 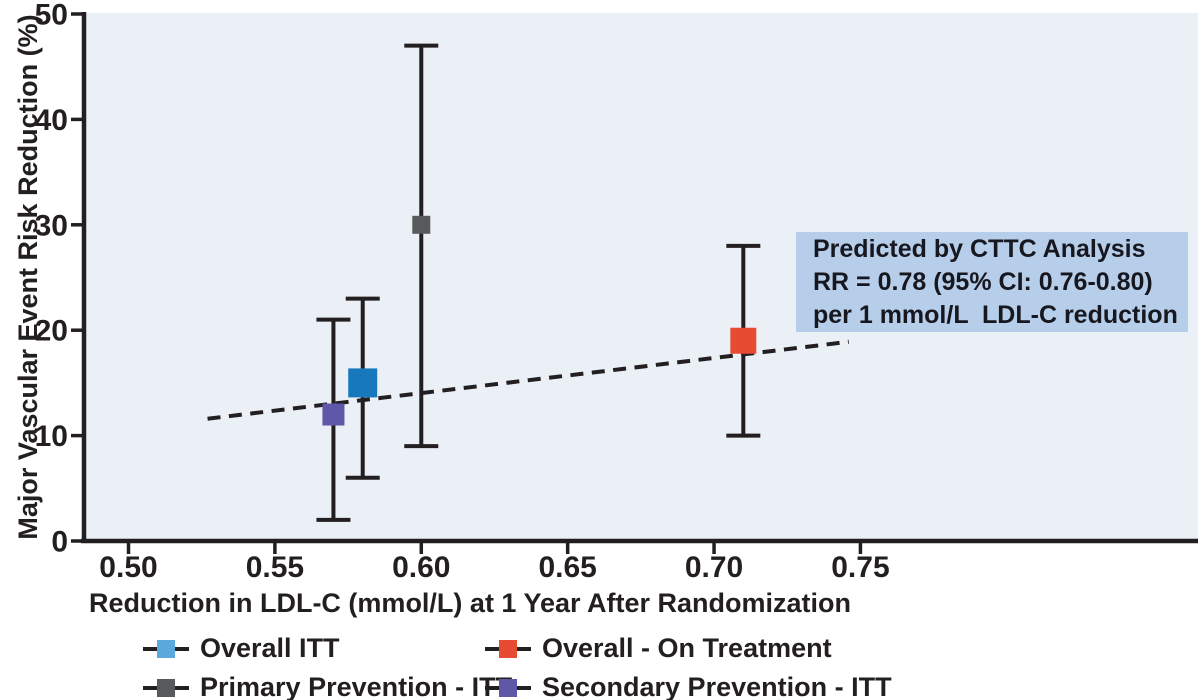 What do you see at coordinates (275, 567) in the screenshot?
I see `x-tick-label-0.55: 0.55` at bounding box center [275, 567].